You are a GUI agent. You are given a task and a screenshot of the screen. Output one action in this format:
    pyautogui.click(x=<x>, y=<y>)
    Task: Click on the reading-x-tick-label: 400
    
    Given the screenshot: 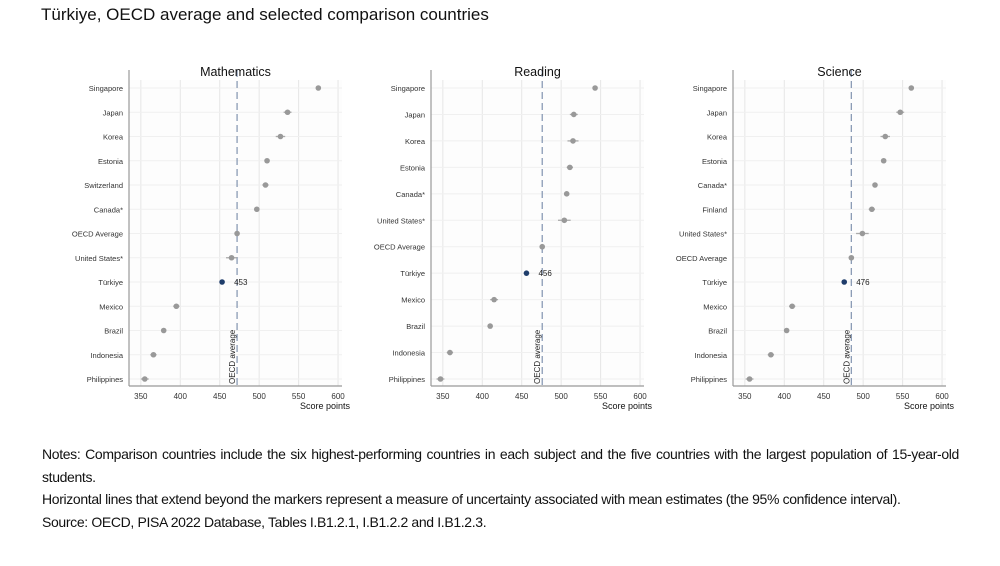 What is the action you would take?
    pyautogui.click(x=483, y=396)
    